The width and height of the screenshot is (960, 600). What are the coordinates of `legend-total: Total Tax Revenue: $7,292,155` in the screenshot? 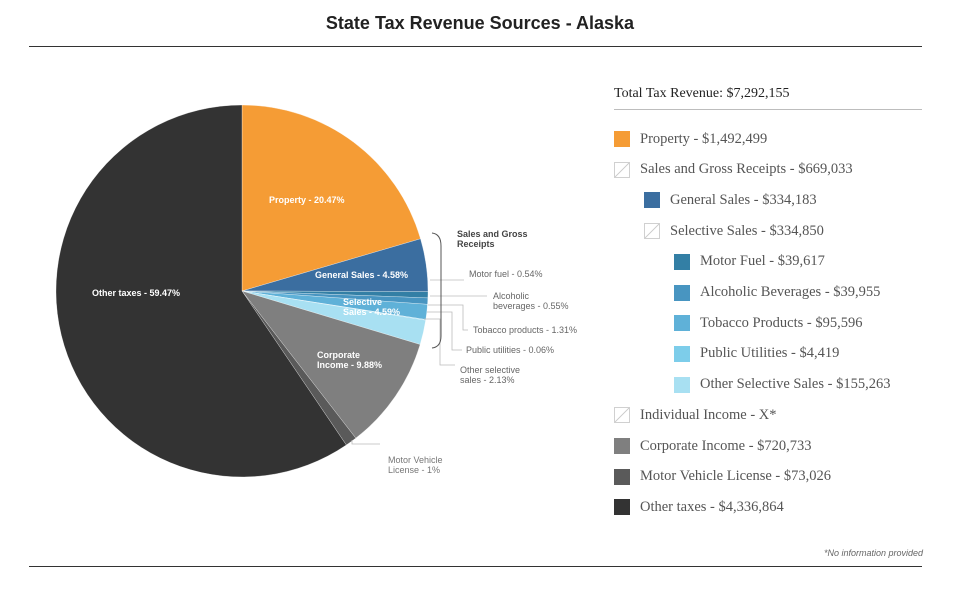 It's located at (768, 98).